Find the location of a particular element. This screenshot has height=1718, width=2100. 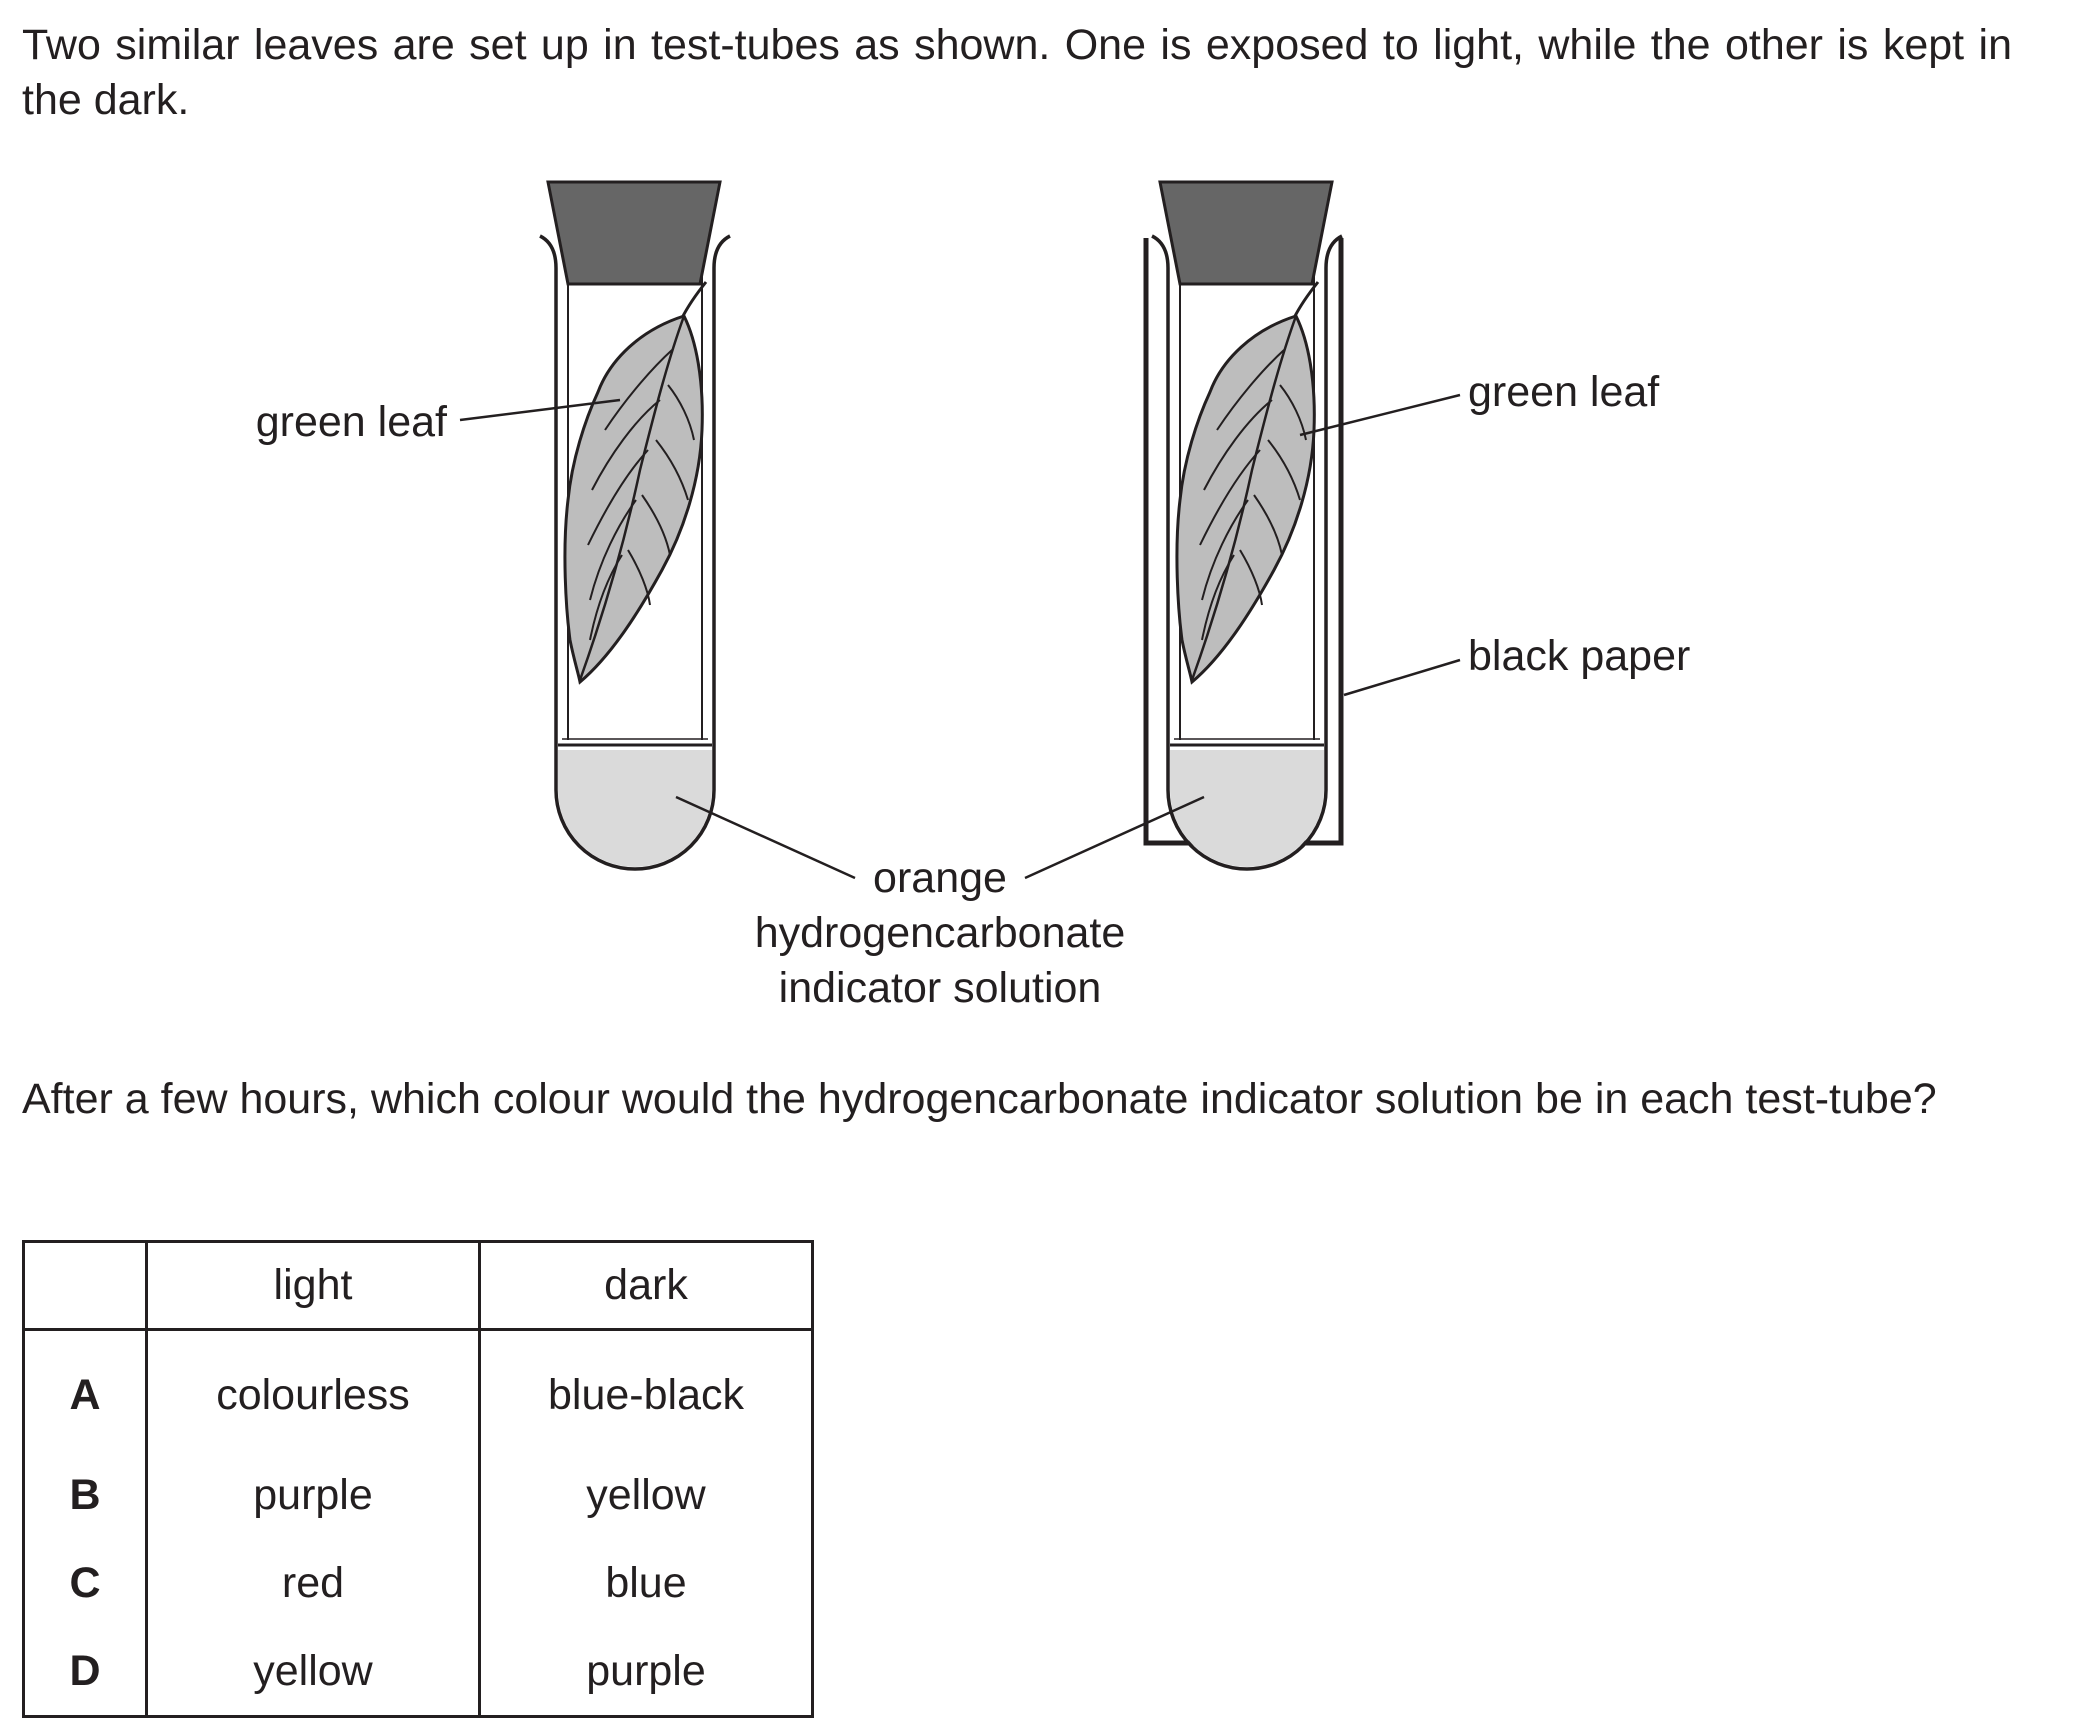

option-letter: D is located at coordinates (85, 1672).